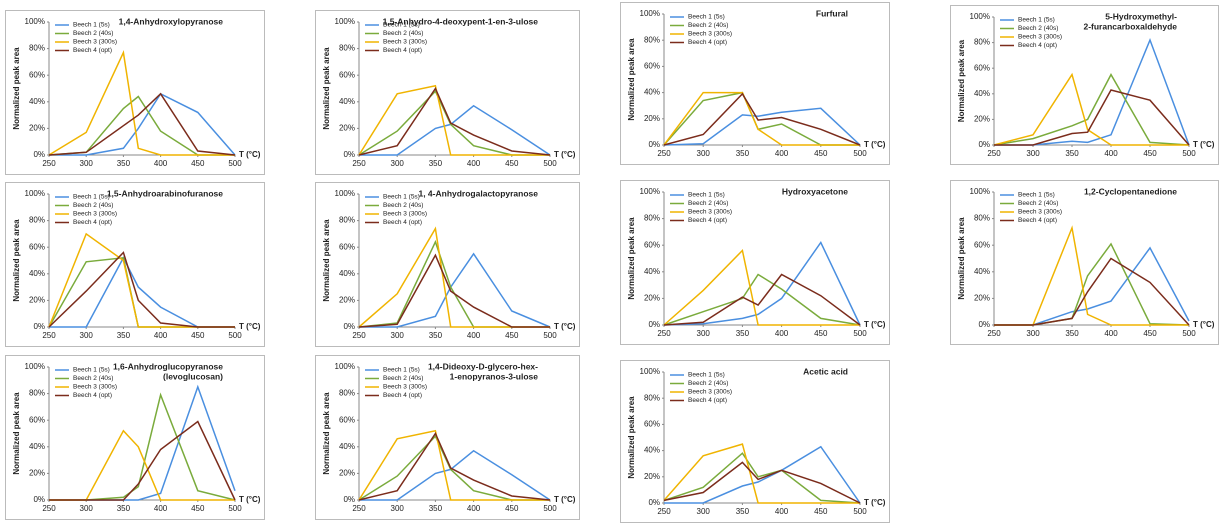  What do you see at coordinates (37, 101) in the screenshot?
I see `y-tick-label: 40%` at bounding box center [37, 101].